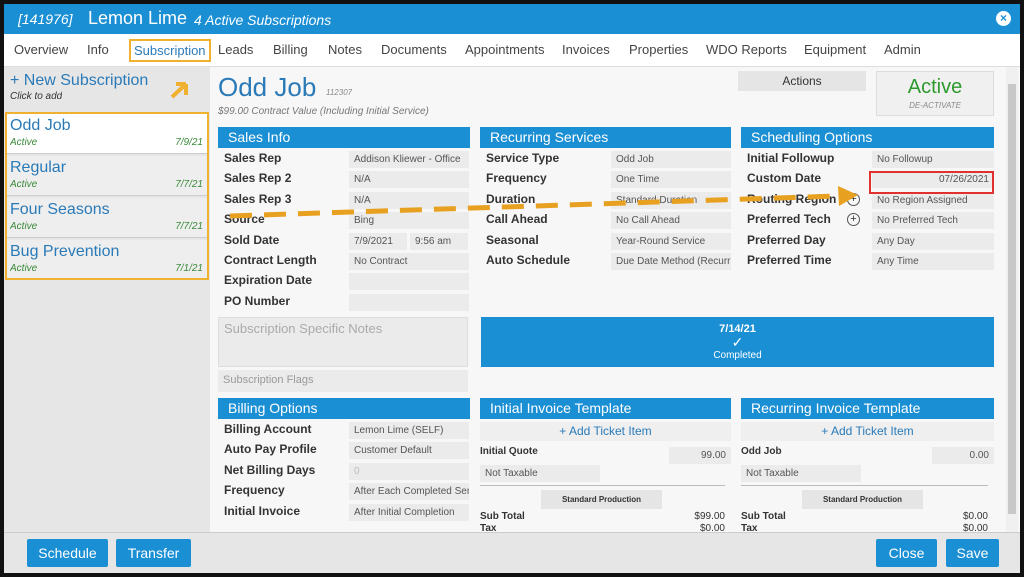  I want to click on subscription-item: Four Seasons Active 7/7/21, so click(107, 218).